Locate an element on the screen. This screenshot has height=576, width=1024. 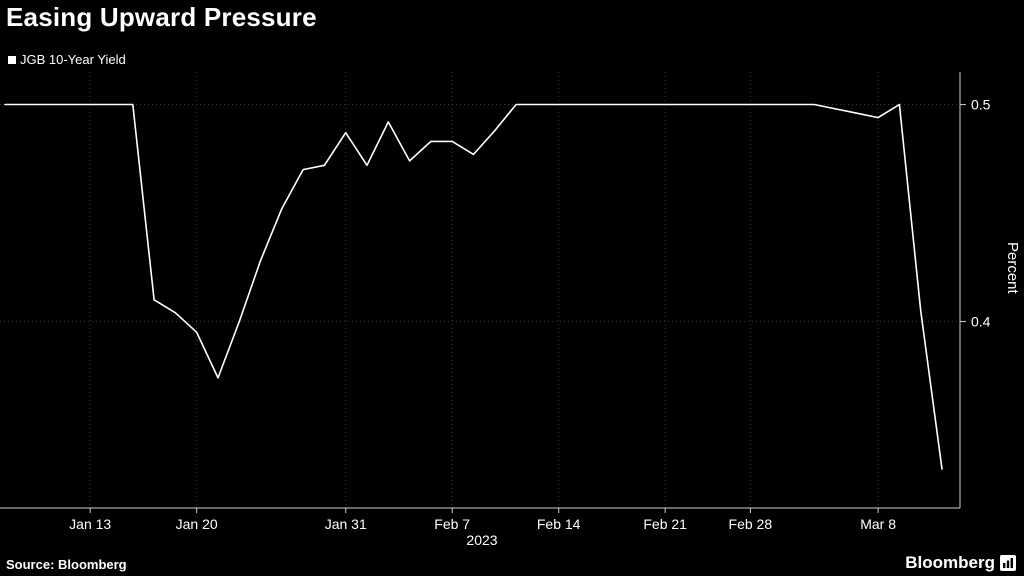
x-tick-label: Jan 31 is located at coordinates (346, 524).